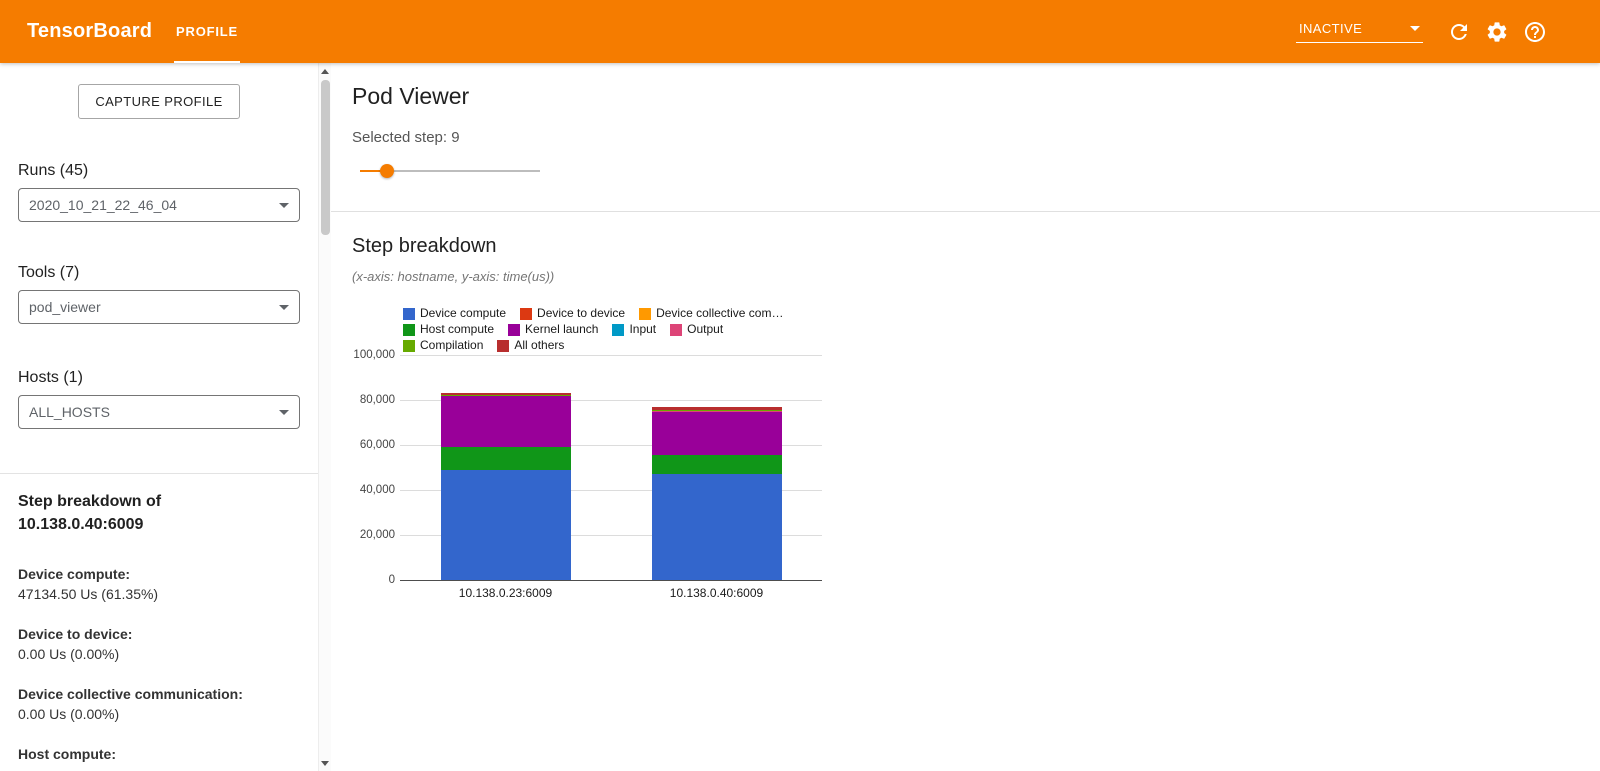  Describe the element at coordinates (50, 377) in the screenshot. I see `hosts-label: Hosts (1)` at that location.